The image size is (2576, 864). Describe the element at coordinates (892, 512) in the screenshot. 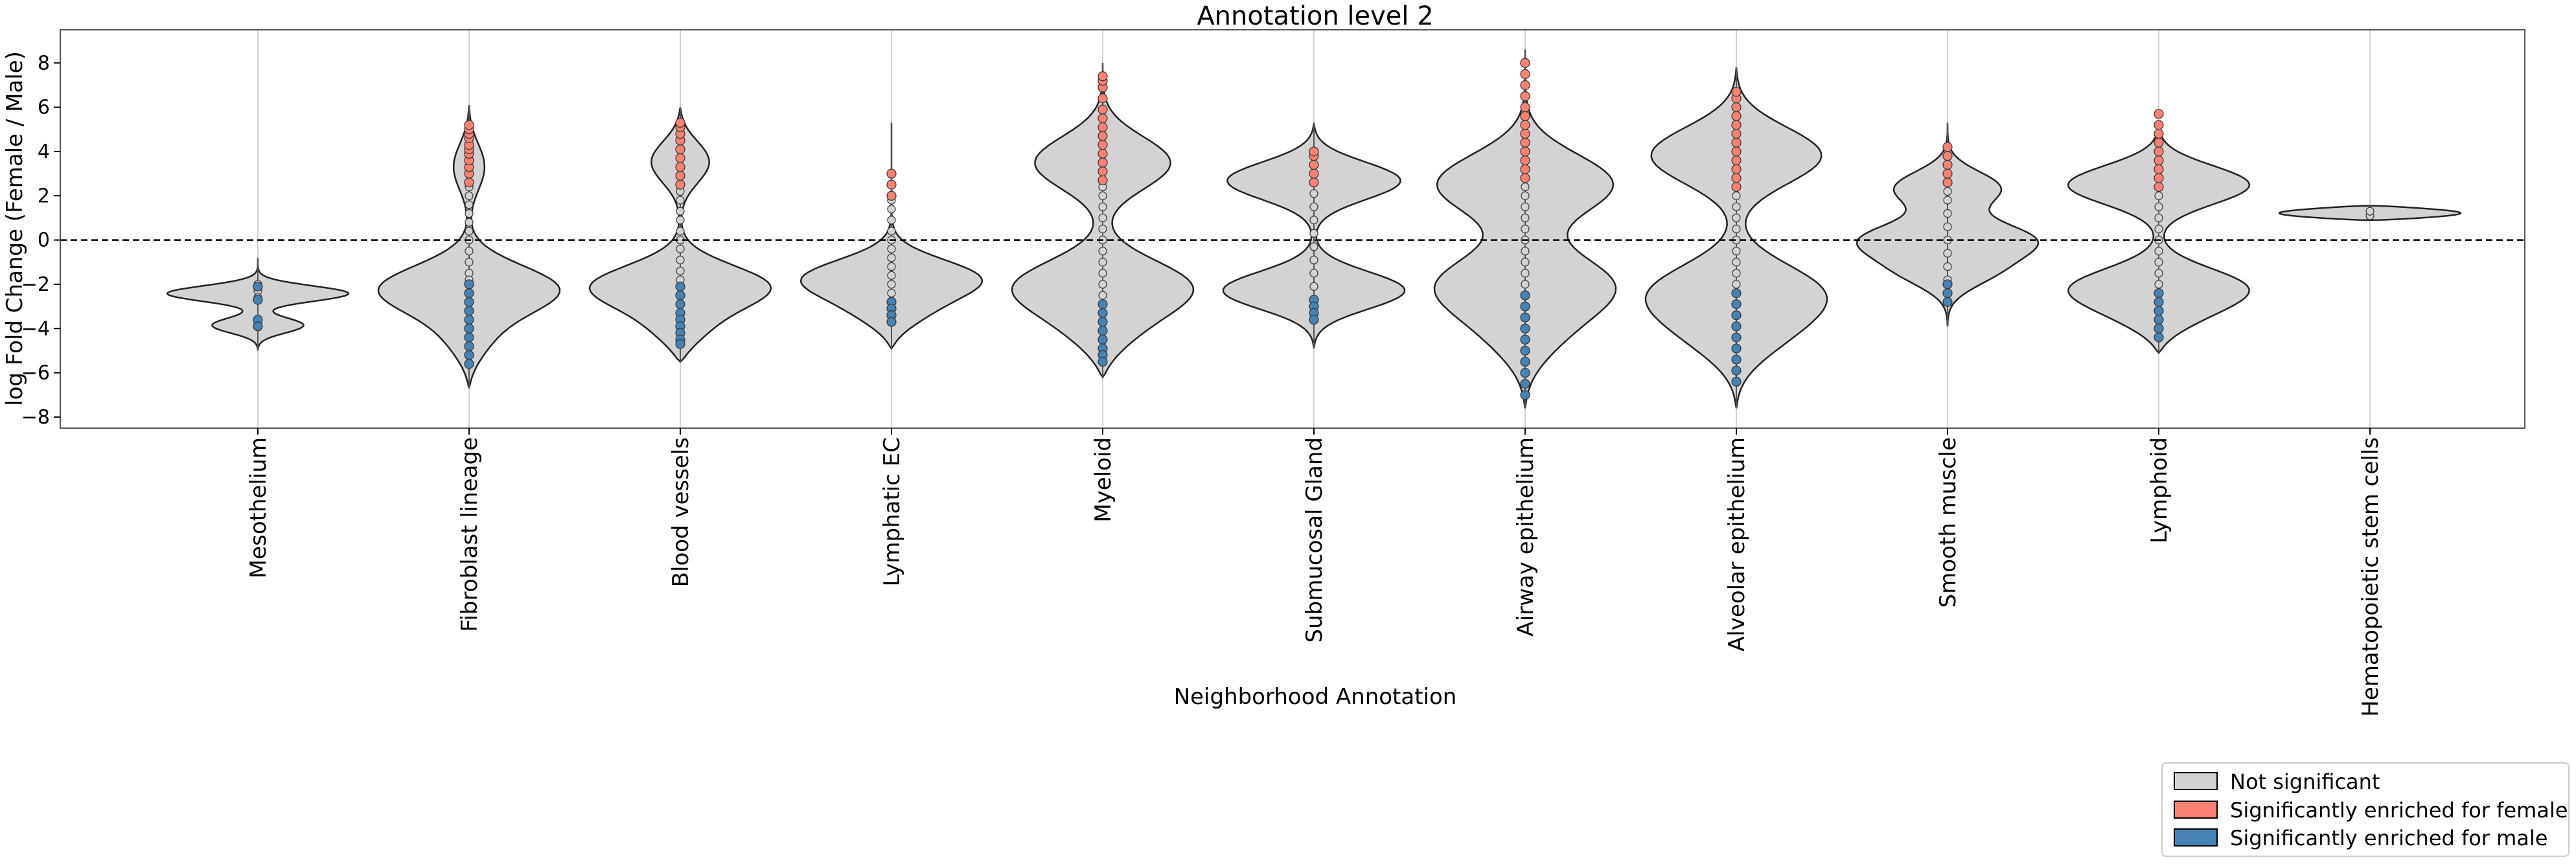

I see `category-label: Lymphatic EC` at that location.